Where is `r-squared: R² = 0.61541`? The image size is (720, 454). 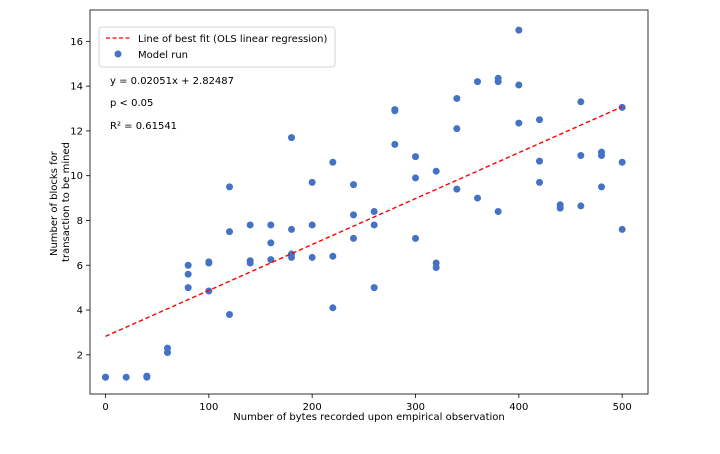
r-squared: R² = 0.61541 is located at coordinates (143, 126).